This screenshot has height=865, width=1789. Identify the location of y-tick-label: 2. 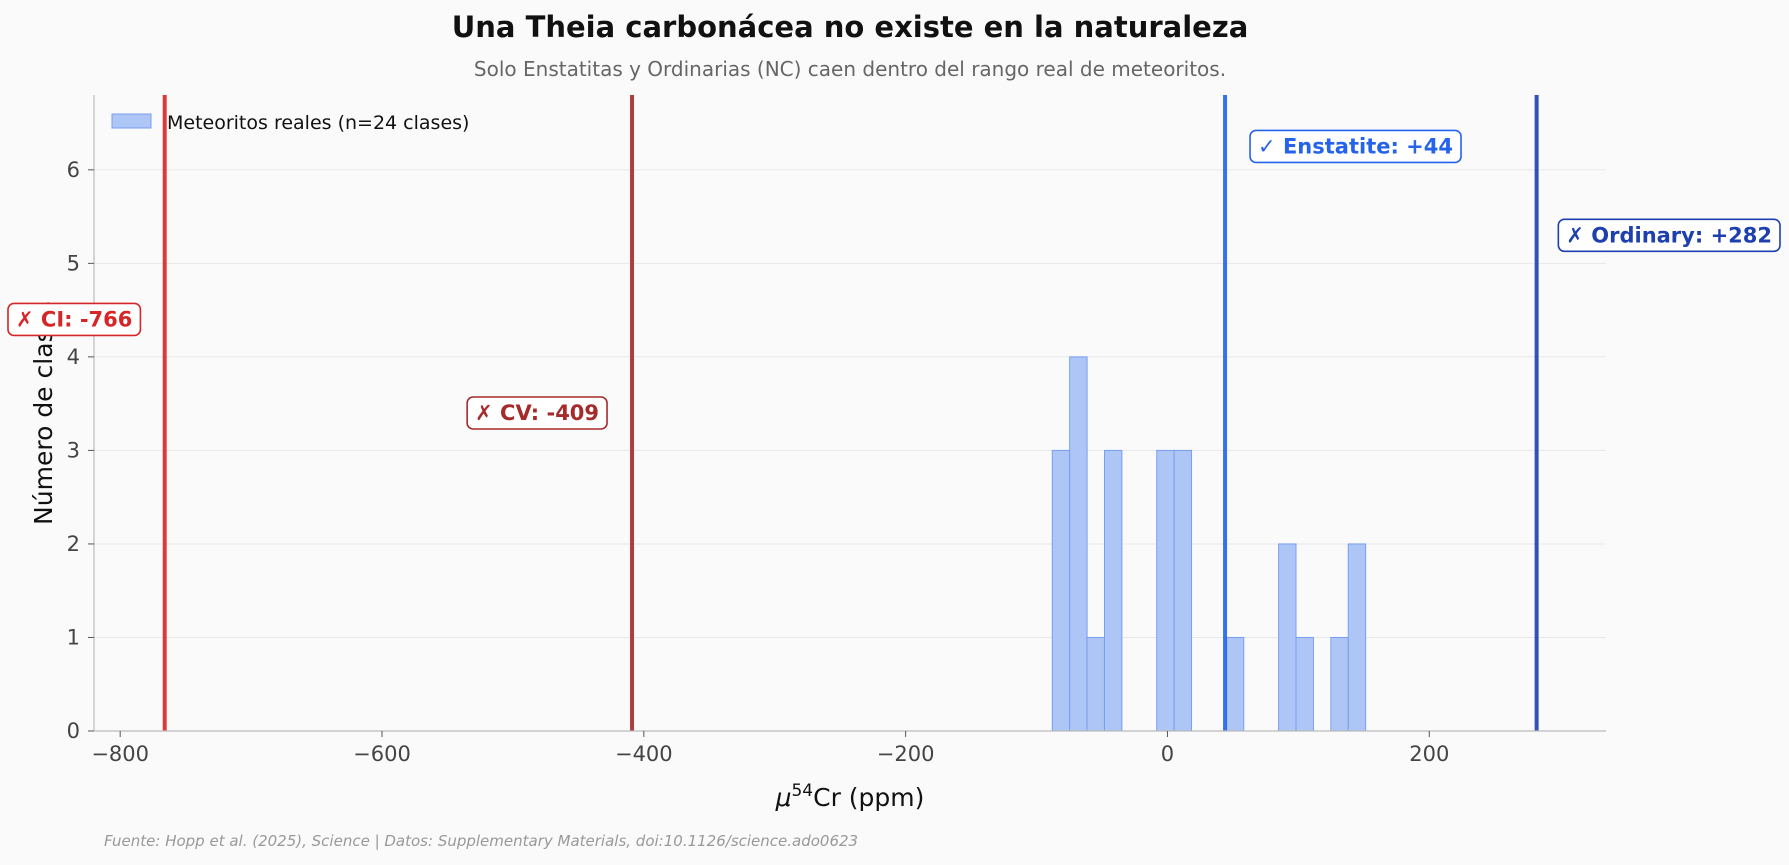
(73, 544).